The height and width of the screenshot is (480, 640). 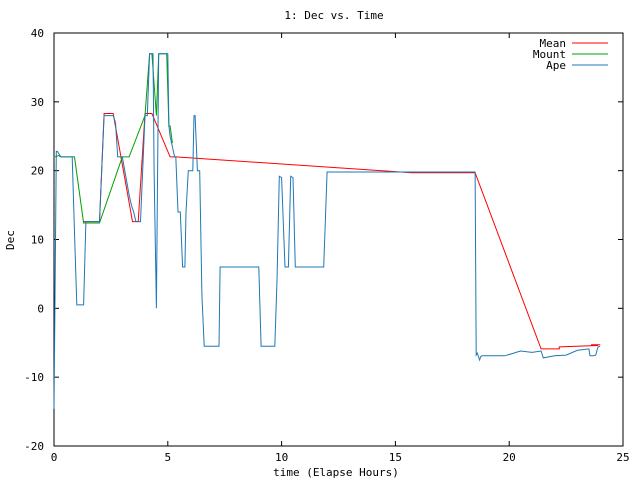 What do you see at coordinates (37, 102) in the screenshot?
I see `y-tick-label: 30` at bounding box center [37, 102].